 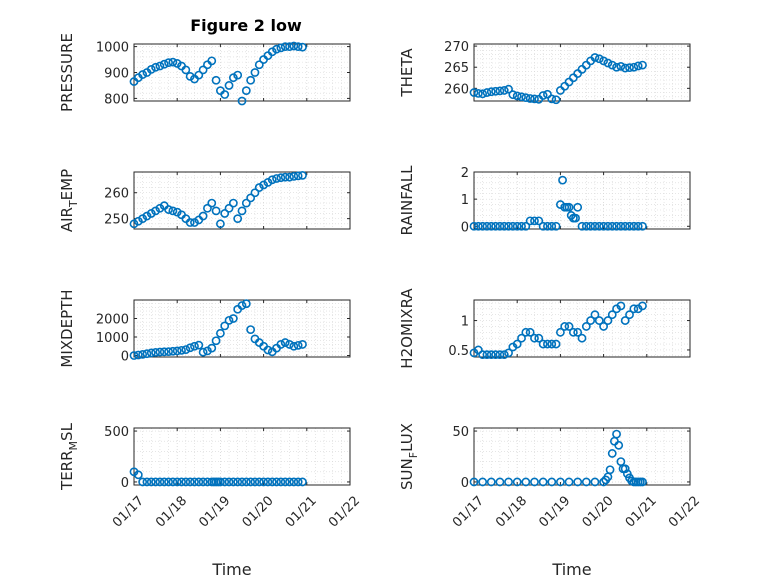 I want to click on y-tick-label: 265, so click(x=456, y=68).